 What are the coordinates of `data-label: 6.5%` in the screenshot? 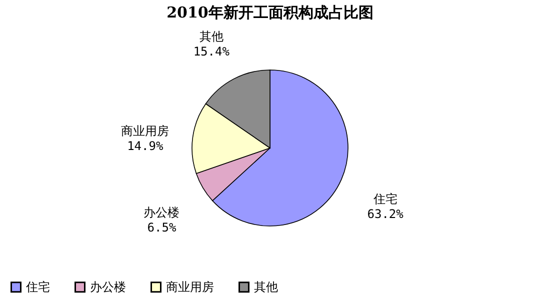 It's located at (162, 227).